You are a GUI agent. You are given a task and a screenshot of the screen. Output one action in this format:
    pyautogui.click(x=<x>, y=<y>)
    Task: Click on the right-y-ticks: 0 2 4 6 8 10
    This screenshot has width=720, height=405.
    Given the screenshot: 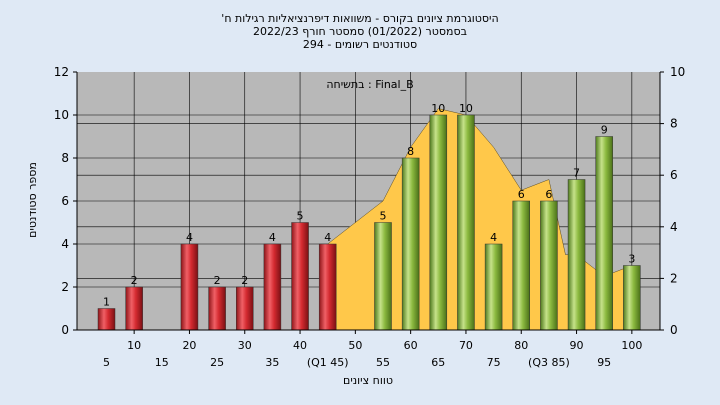 What is the action you would take?
    pyautogui.click(x=672, y=201)
    